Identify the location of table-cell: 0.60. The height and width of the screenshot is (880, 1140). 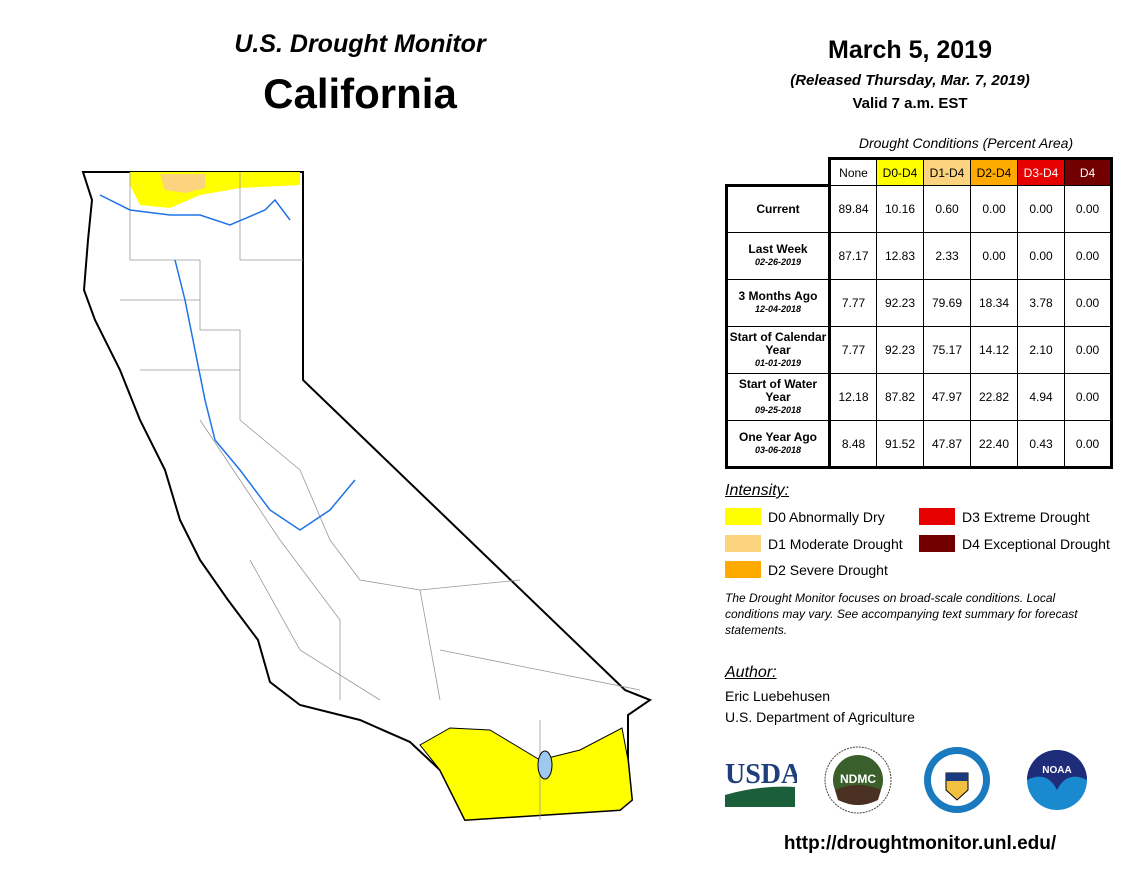
(947, 209).